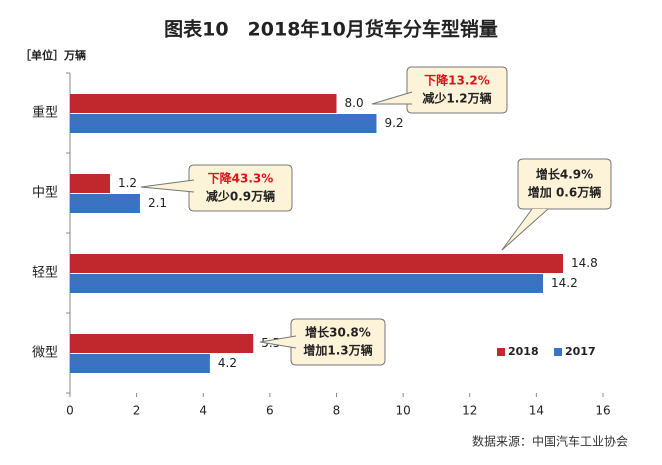 The width and height of the screenshot is (662, 465). I want to click on callout-text: 增长4.9%, so click(564, 174).